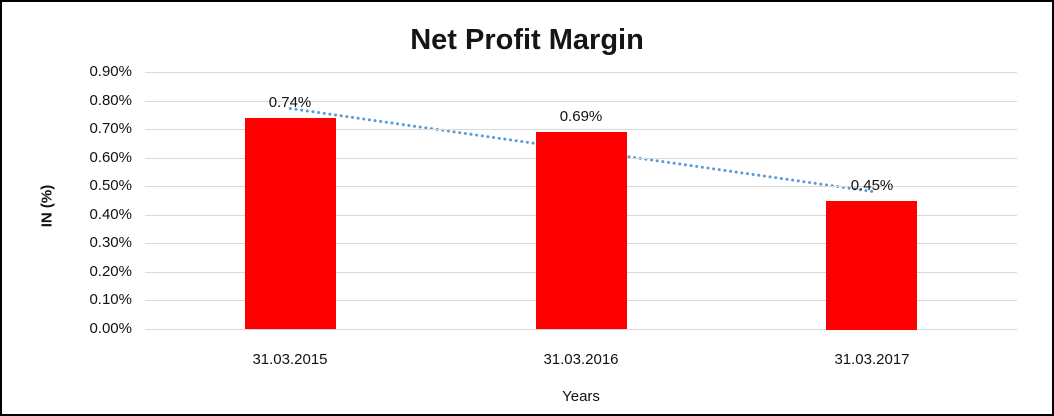  Describe the element at coordinates (581, 116) in the screenshot. I see `bar-value-label: 0.69%` at that location.